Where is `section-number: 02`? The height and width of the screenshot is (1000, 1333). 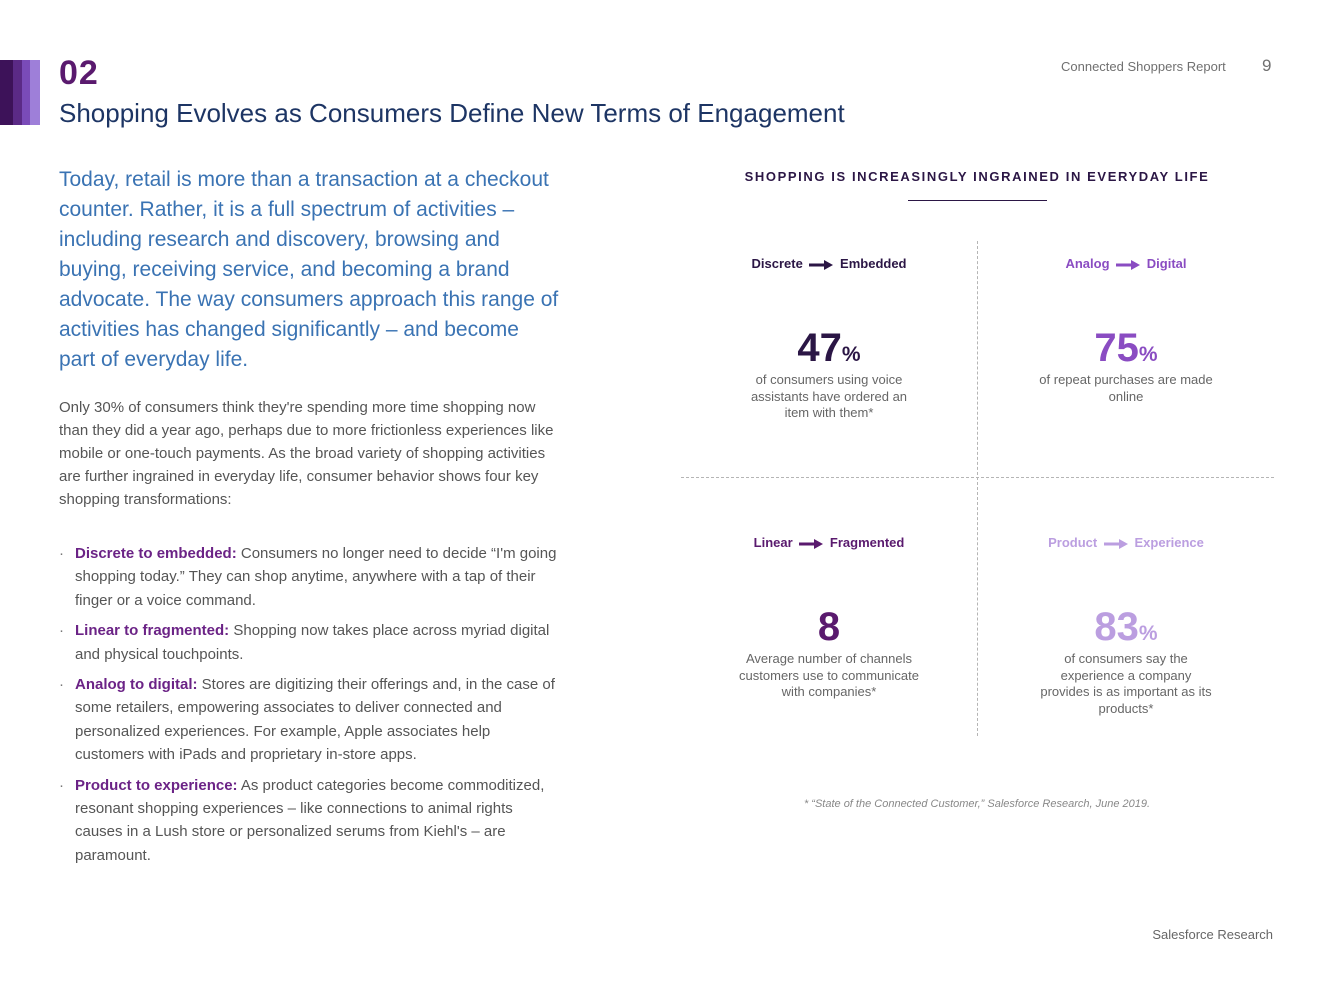
section-number: 02 is located at coordinates (79, 73).